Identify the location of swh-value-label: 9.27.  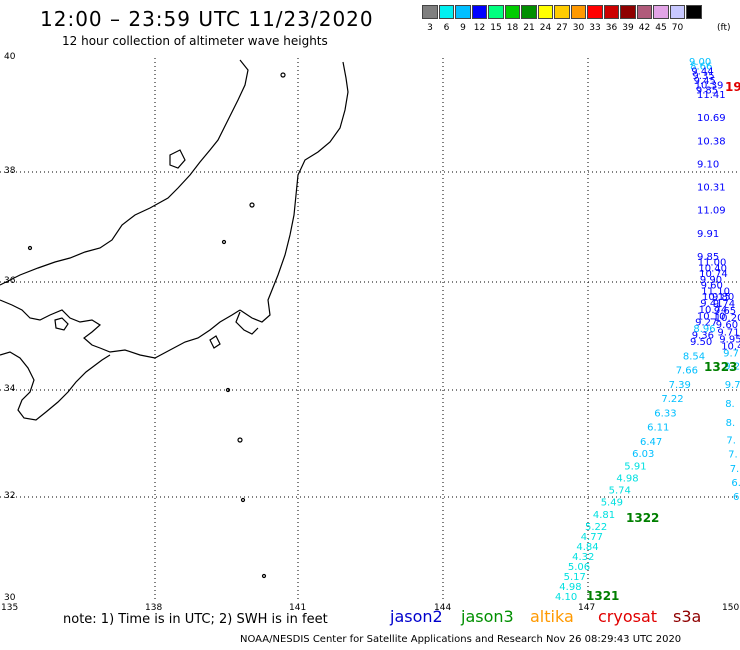
(706, 323).